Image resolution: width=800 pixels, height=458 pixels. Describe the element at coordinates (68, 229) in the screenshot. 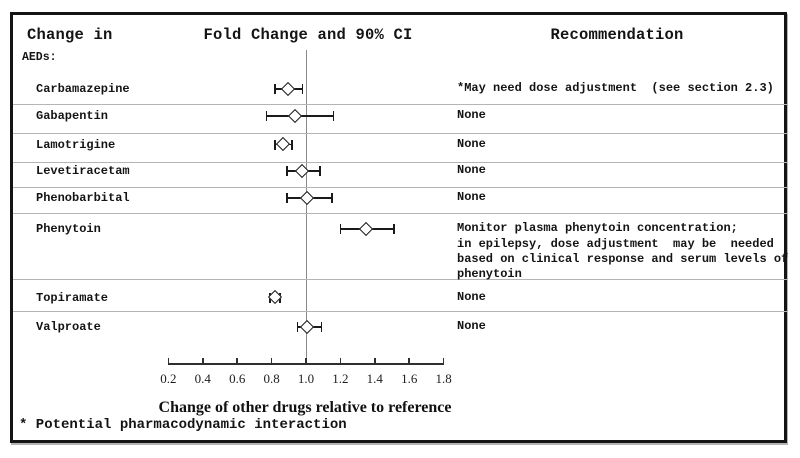

I see `drug-label: Phenytoin` at that location.